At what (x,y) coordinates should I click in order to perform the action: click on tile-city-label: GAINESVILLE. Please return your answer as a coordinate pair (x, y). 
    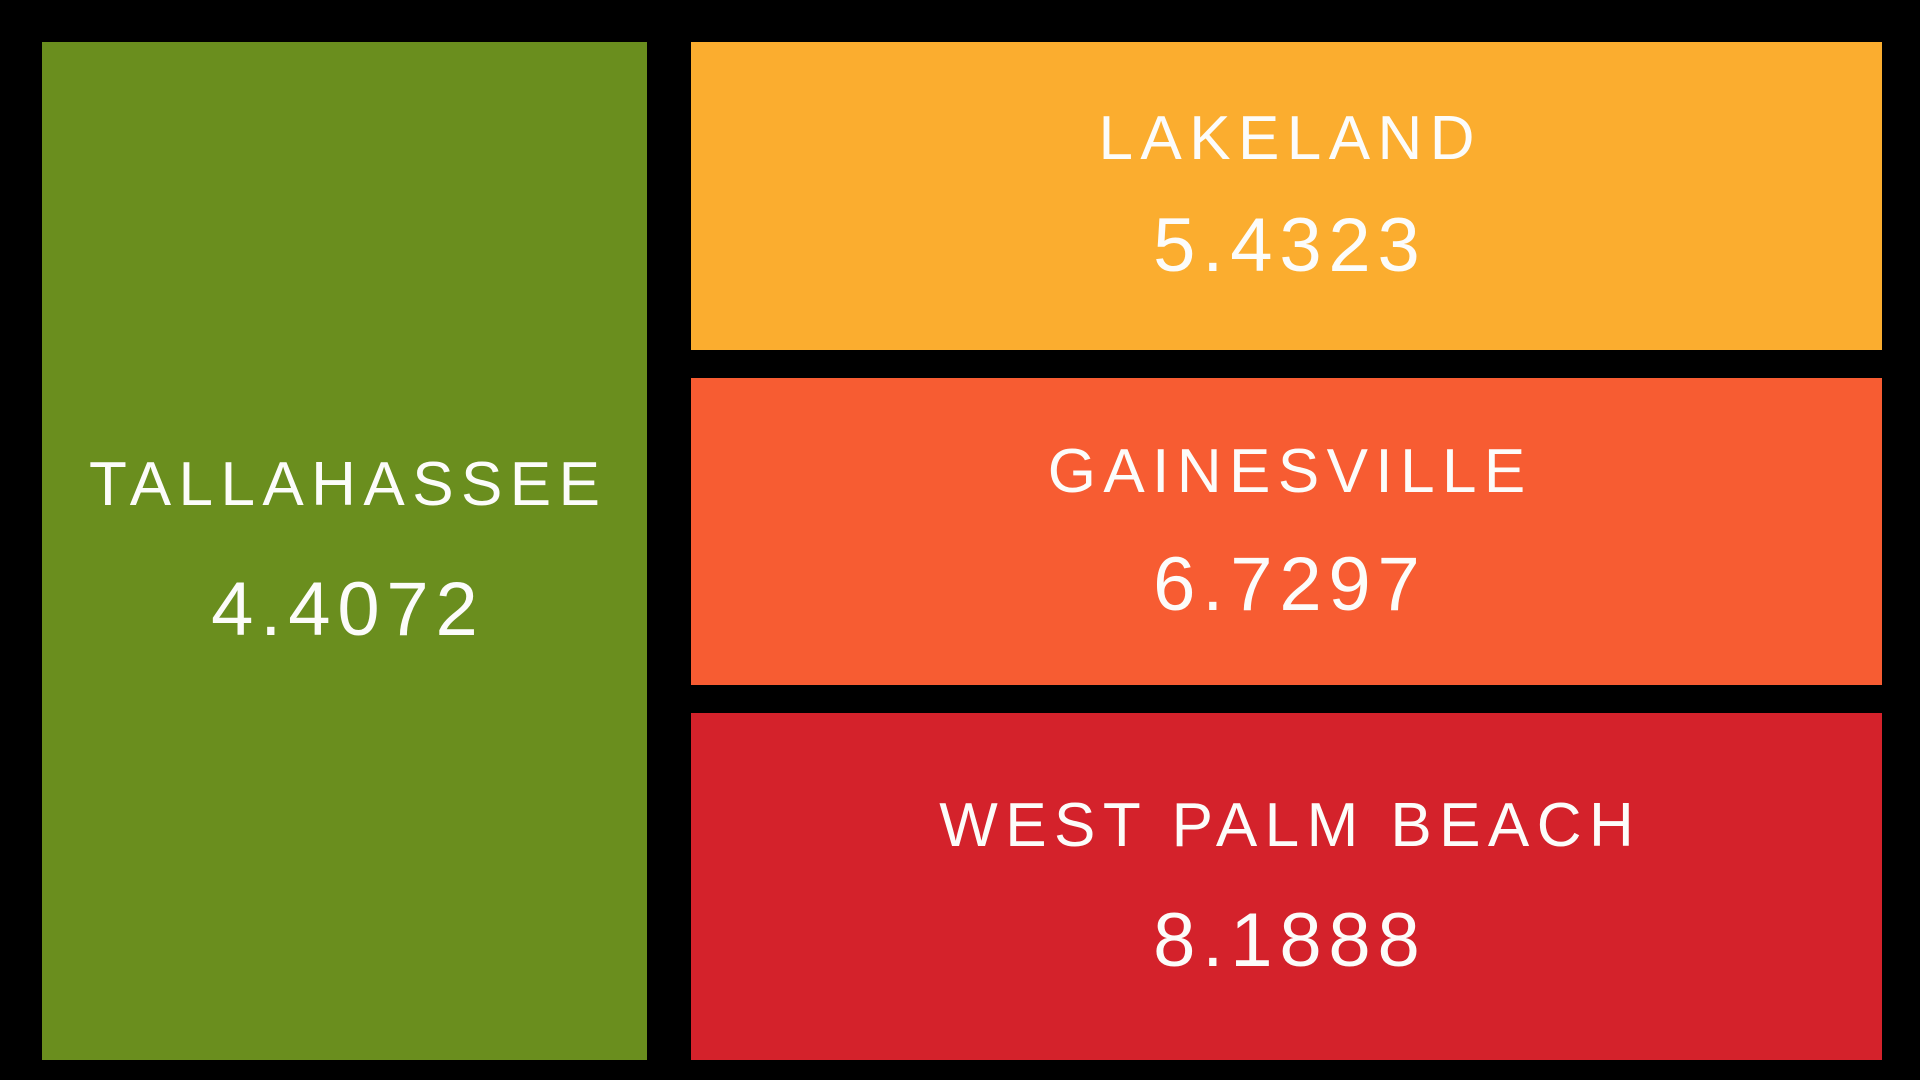
    Looking at the image, I should click on (1290, 471).